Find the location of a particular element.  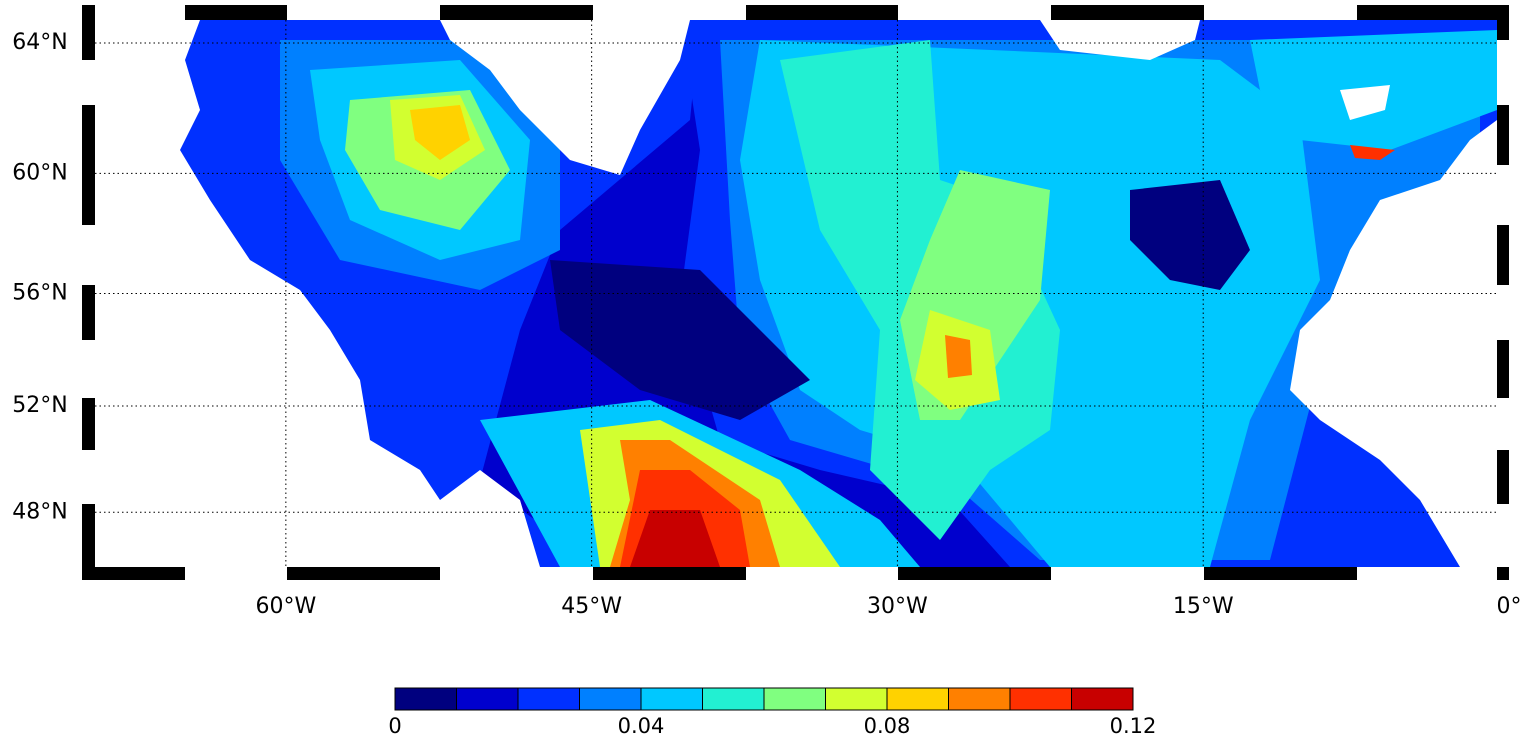

x-tick-label: 30°W is located at coordinates (897, 606).